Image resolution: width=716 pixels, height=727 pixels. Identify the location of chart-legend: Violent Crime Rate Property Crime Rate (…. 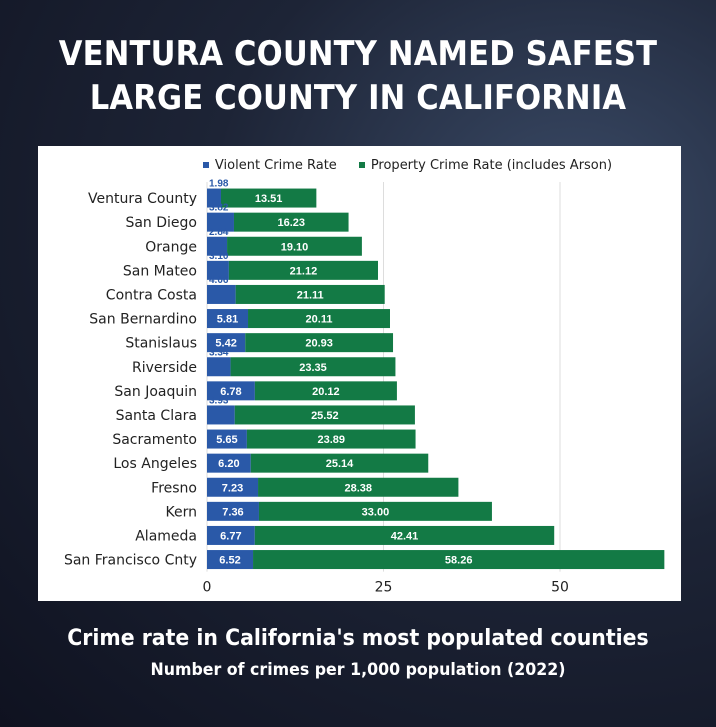
(401, 165).